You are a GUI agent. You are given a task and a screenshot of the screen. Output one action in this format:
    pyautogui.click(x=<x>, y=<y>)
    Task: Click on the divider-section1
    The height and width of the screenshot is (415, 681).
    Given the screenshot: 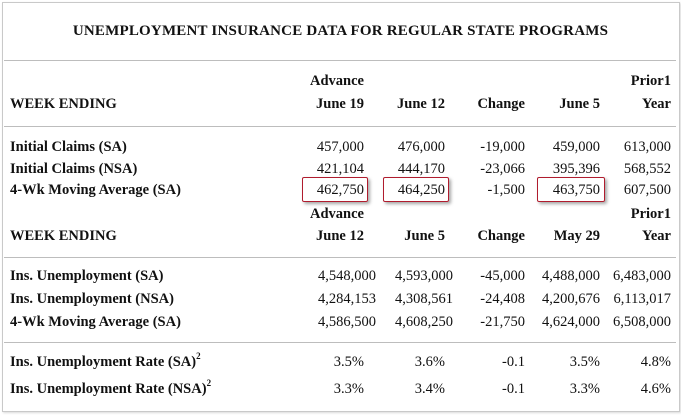 What is the action you would take?
    pyautogui.click(x=340, y=126)
    